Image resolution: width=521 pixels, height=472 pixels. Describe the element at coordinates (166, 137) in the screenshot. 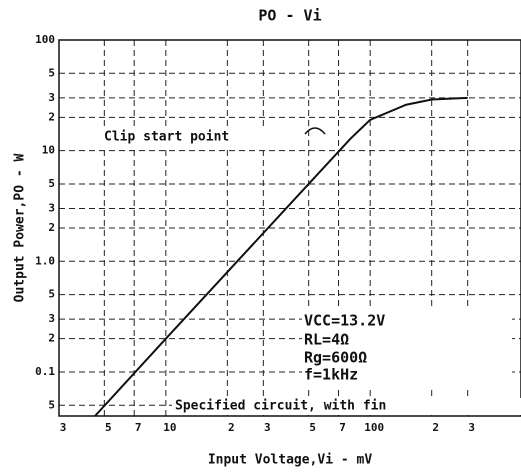

I see `annotation: Clip start point` at that location.